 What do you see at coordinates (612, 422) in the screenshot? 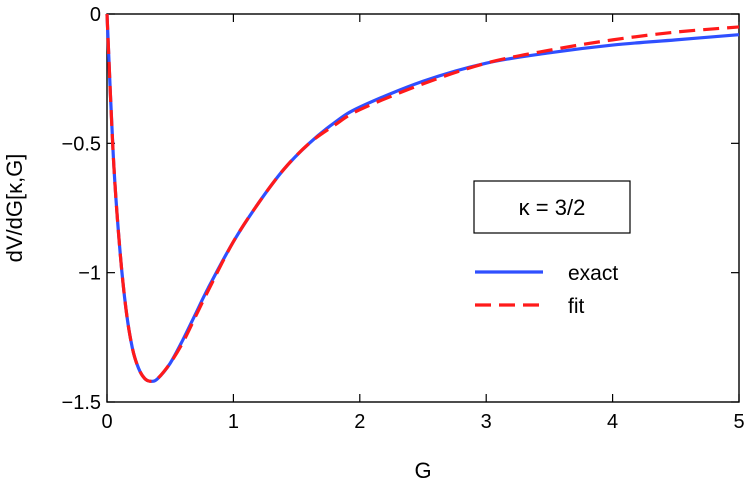
I see `x-tick-label: 4` at bounding box center [612, 422].